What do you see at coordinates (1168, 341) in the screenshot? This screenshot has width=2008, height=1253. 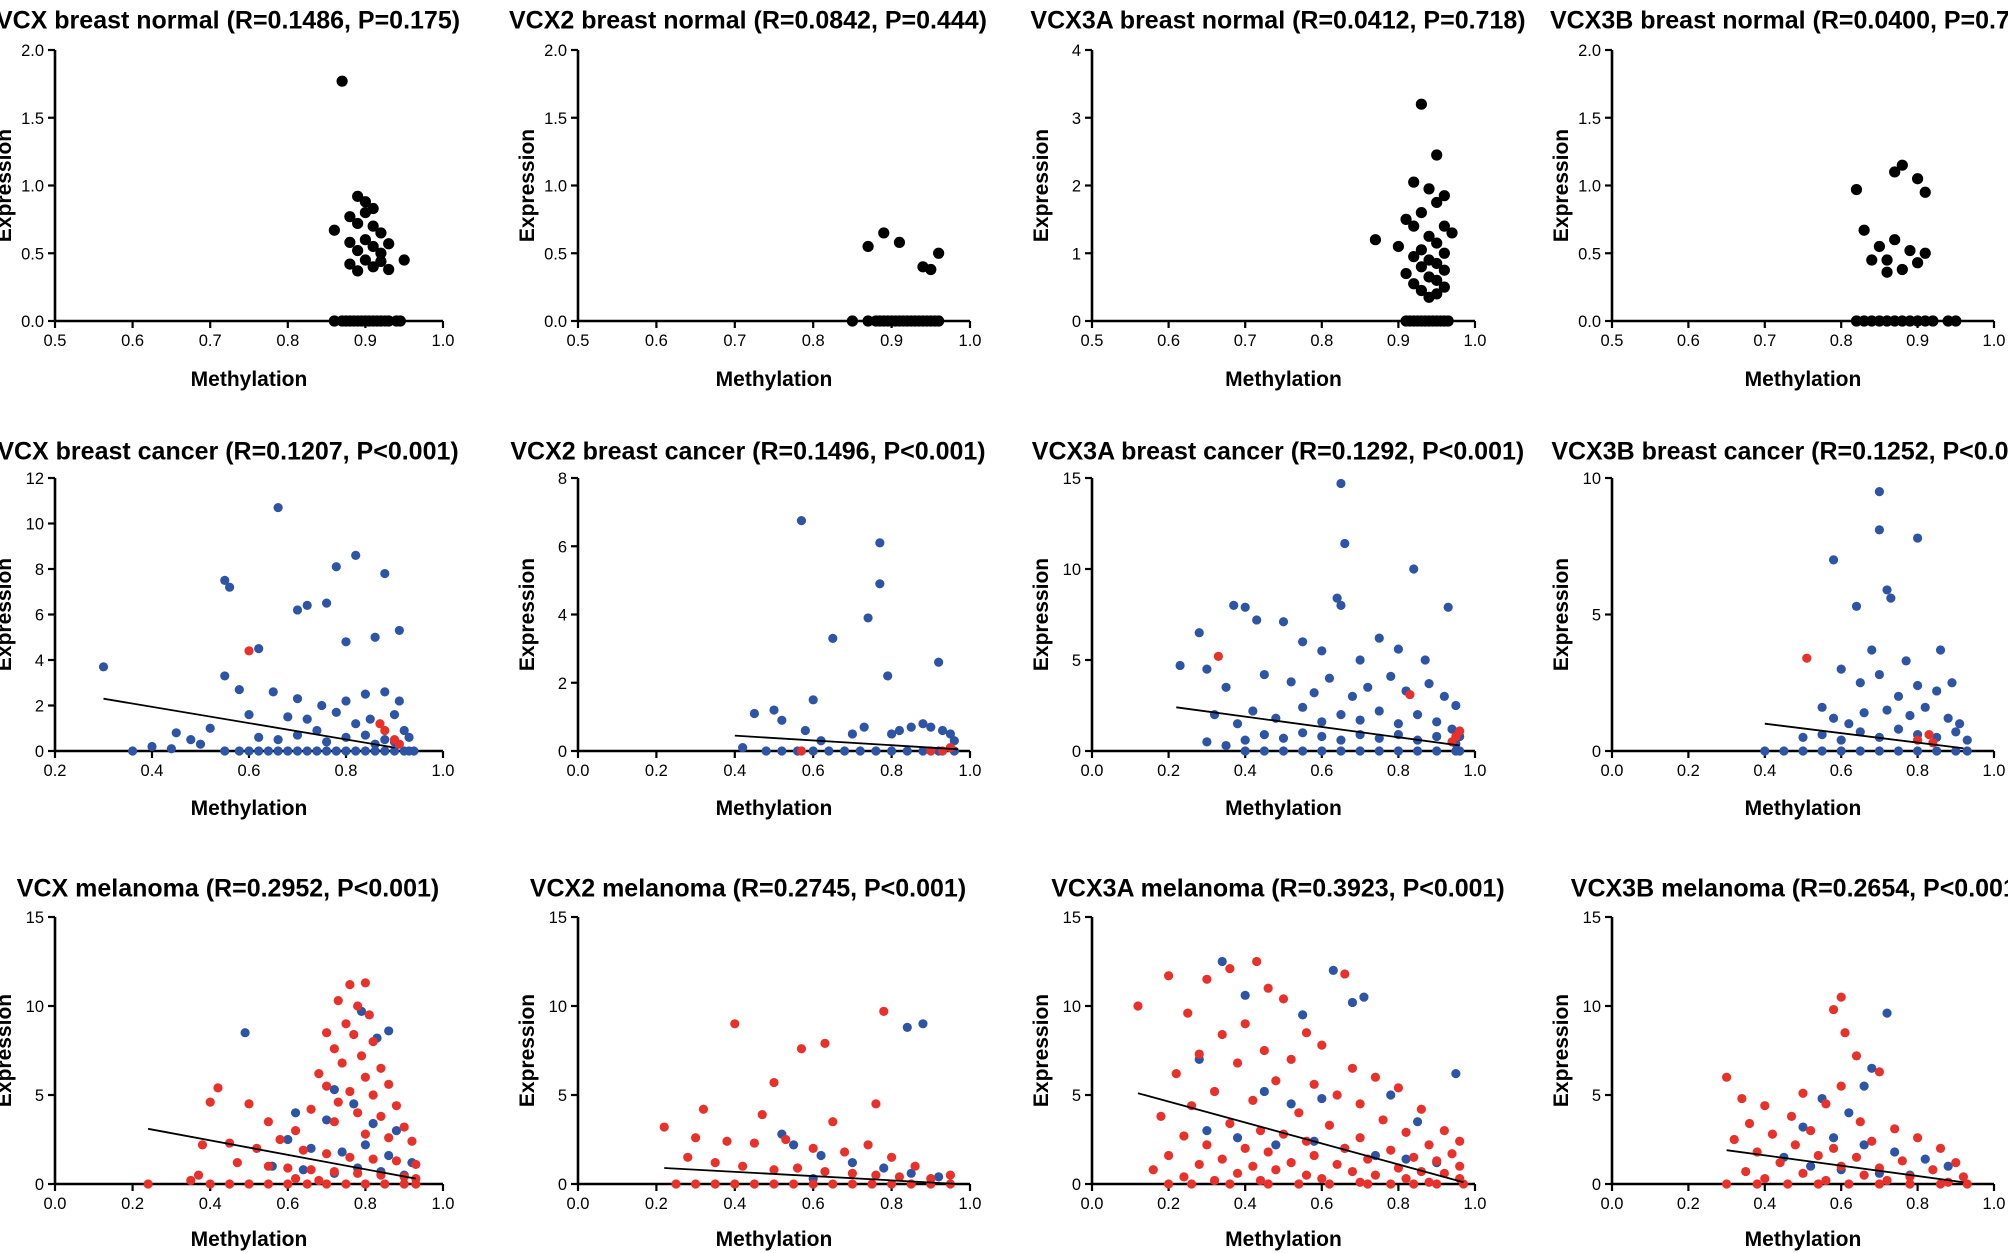 I see `x-tick-label: 0.6` at bounding box center [1168, 341].